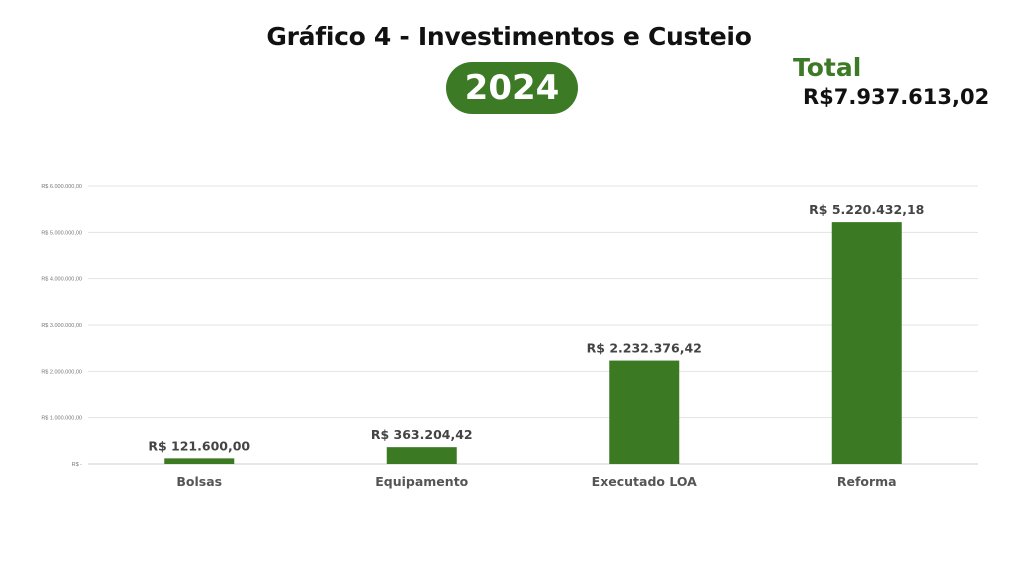  I want to click on data-label: R$ 121.600,00, so click(199, 445).